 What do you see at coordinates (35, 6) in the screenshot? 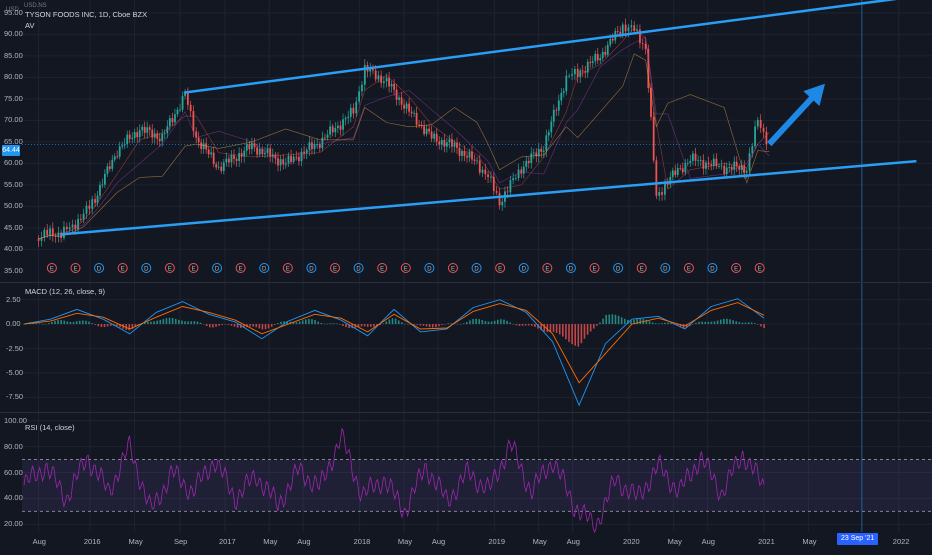
I see `currency-small-label: USD.NS` at bounding box center [35, 6].